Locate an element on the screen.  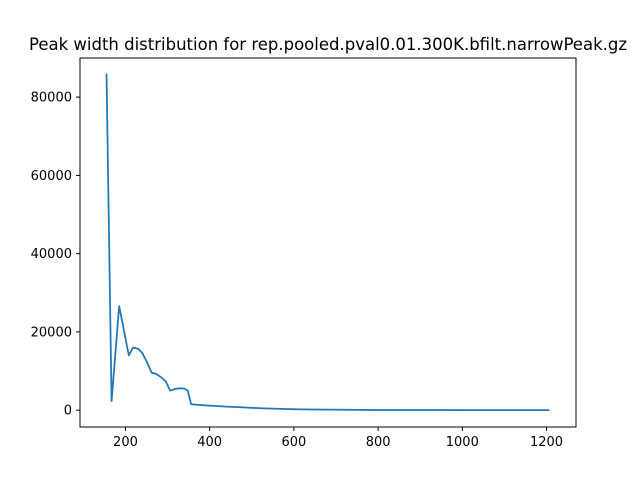
x-tick-label: 1000 is located at coordinates (462, 442).